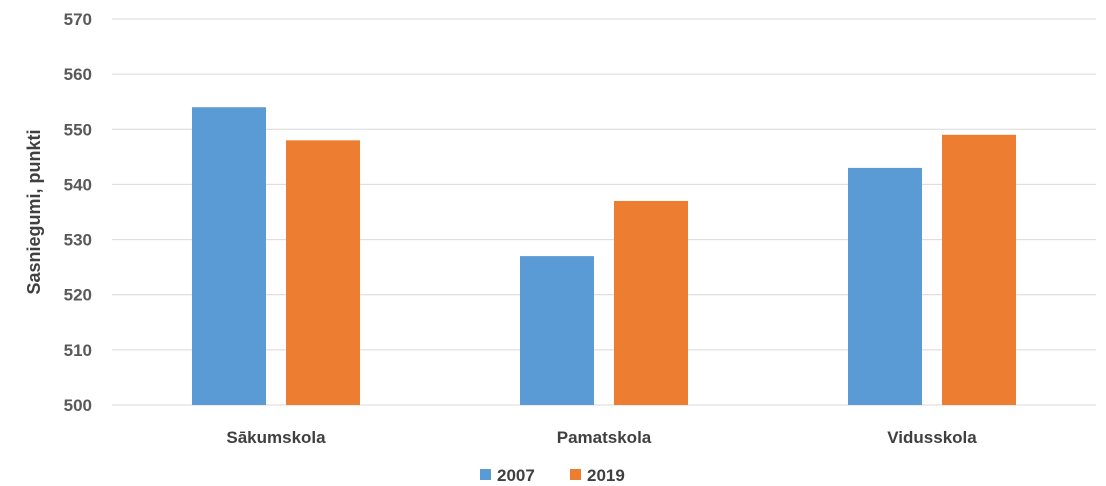 This screenshot has width=1106, height=486. I want to click on y-tick-label: 520, so click(78, 295).